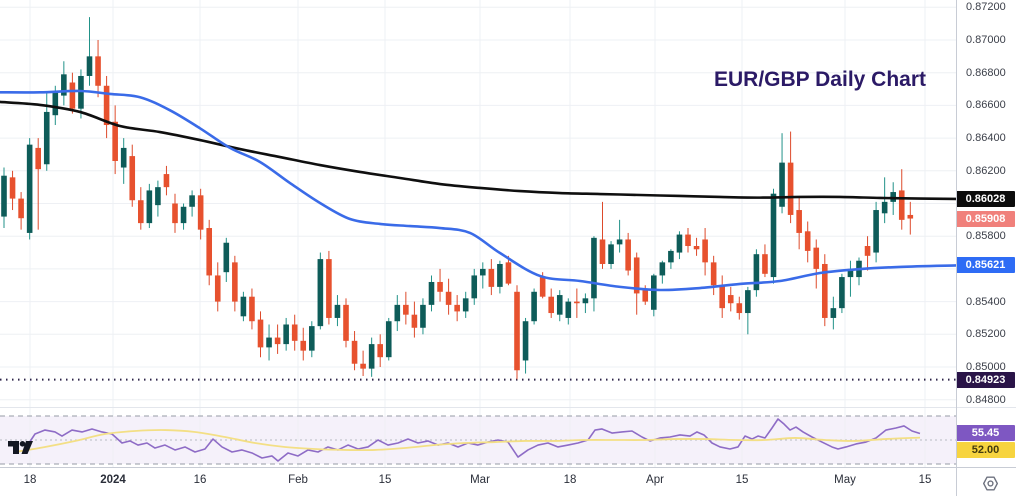 This screenshot has width=1016, height=496. Describe the element at coordinates (986, 399) in the screenshot. I see `price-axis-label: 0.84800` at that location.